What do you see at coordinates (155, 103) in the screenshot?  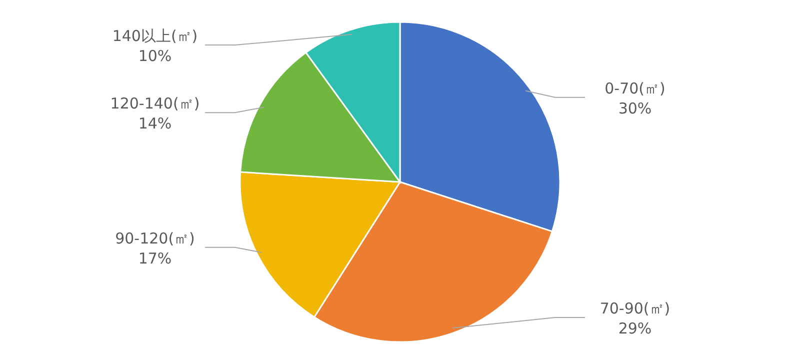 I see `slice-label: 120-140(㎡)` at bounding box center [155, 103].